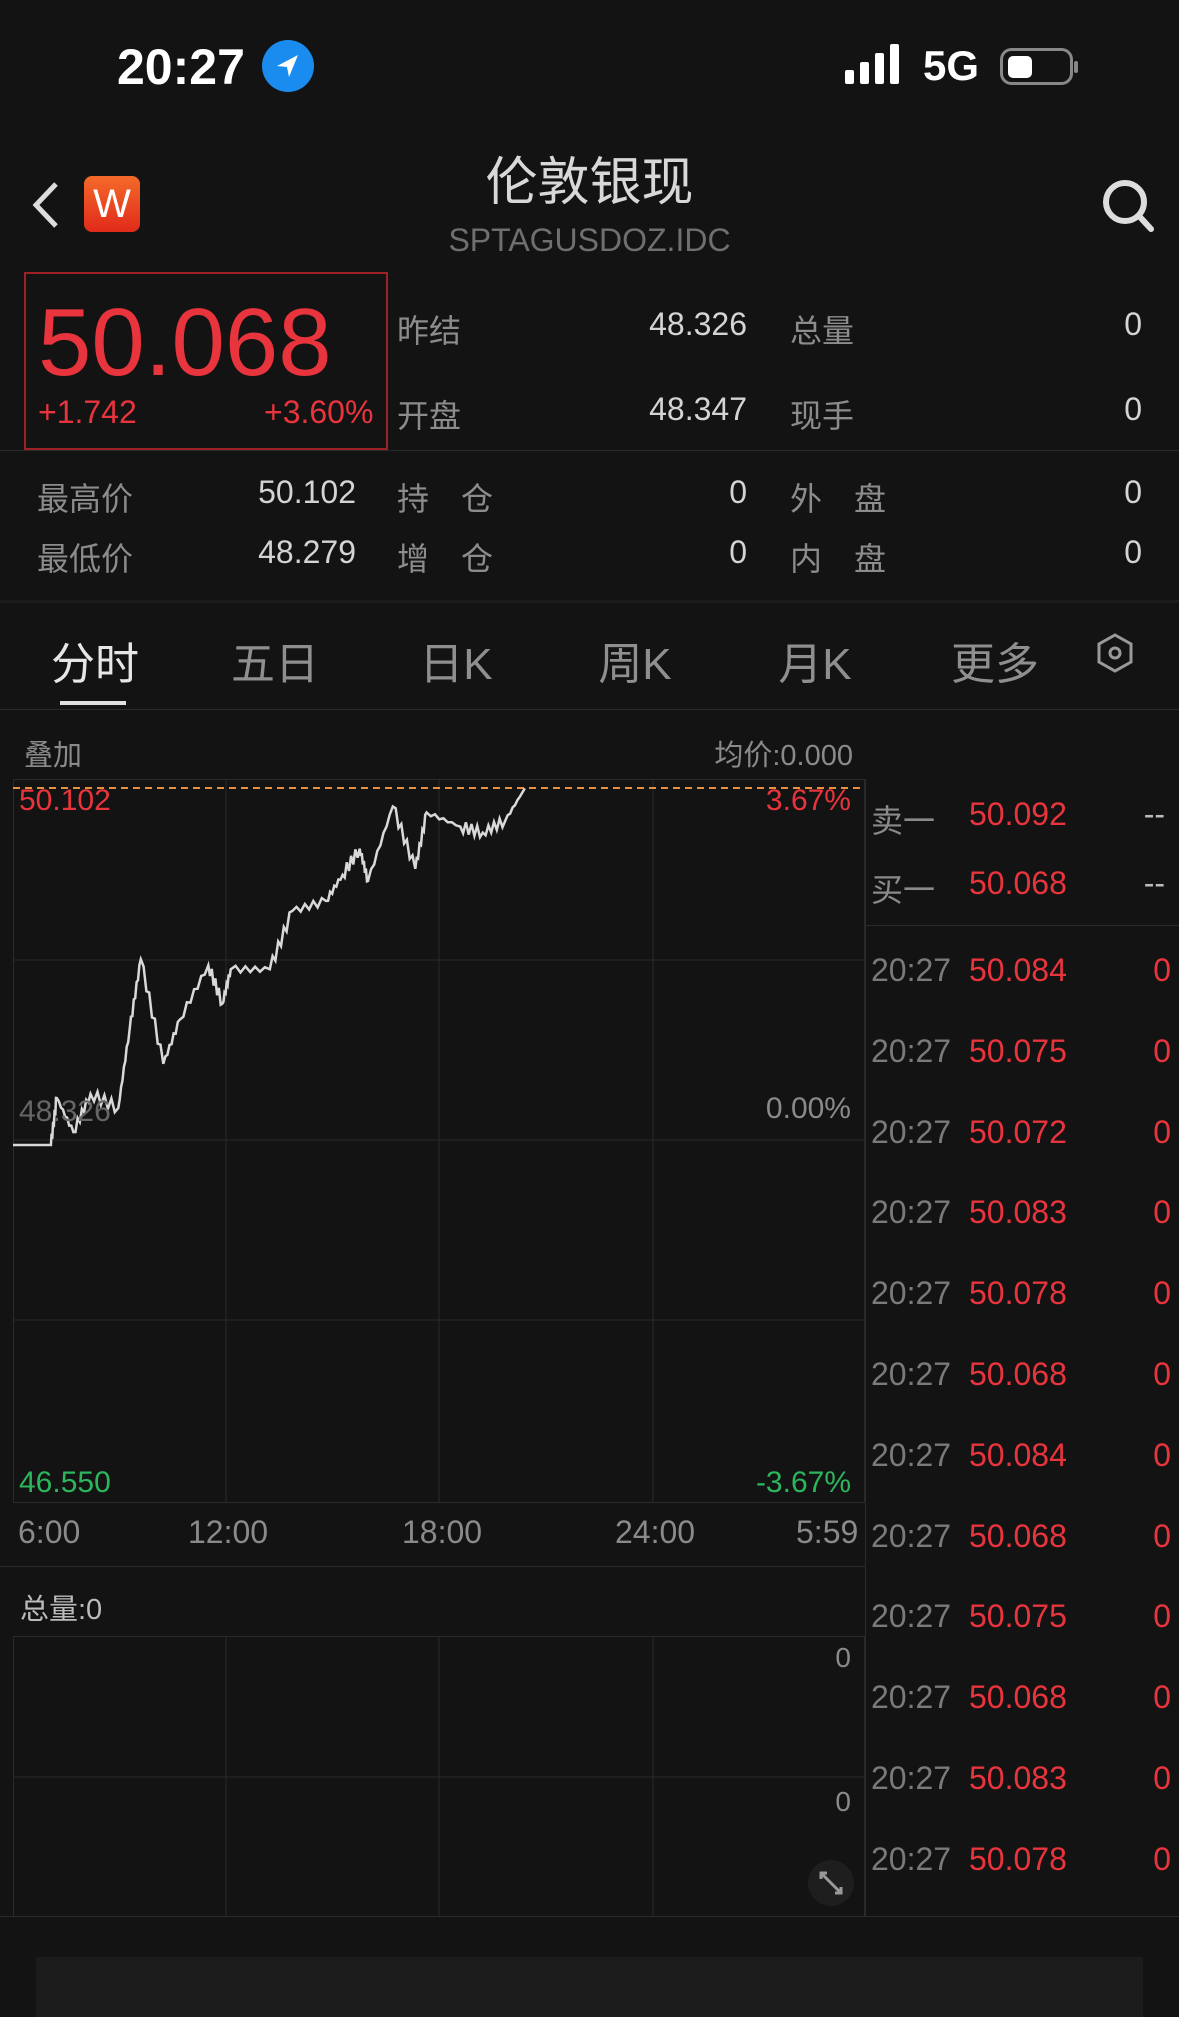 The width and height of the screenshot is (1179, 2017). What do you see at coordinates (65, 1483) in the screenshot?
I see `y-label-low: 46.550` at bounding box center [65, 1483].